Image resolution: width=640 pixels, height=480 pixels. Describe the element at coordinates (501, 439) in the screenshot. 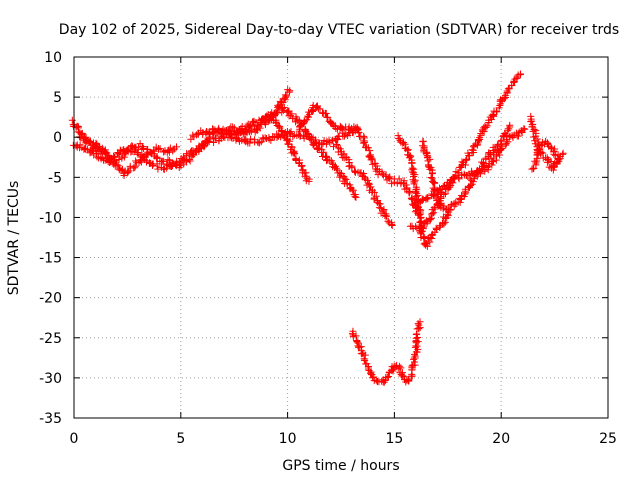

I see `x-tick-label: 20` at that location.